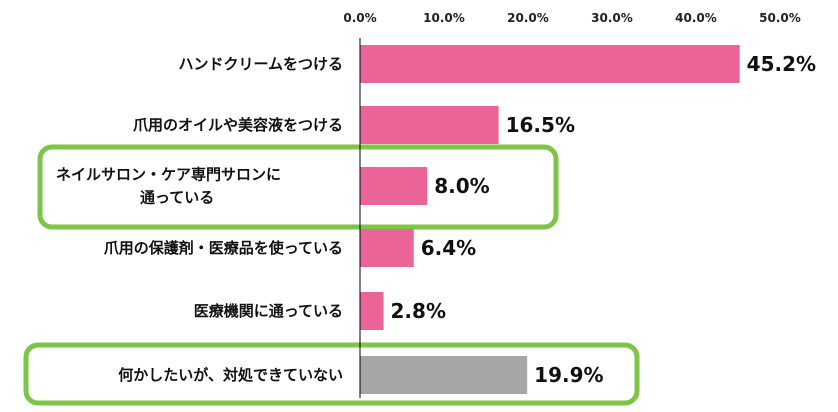  I want to click on tick-label: 10.0%, so click(444, 18).